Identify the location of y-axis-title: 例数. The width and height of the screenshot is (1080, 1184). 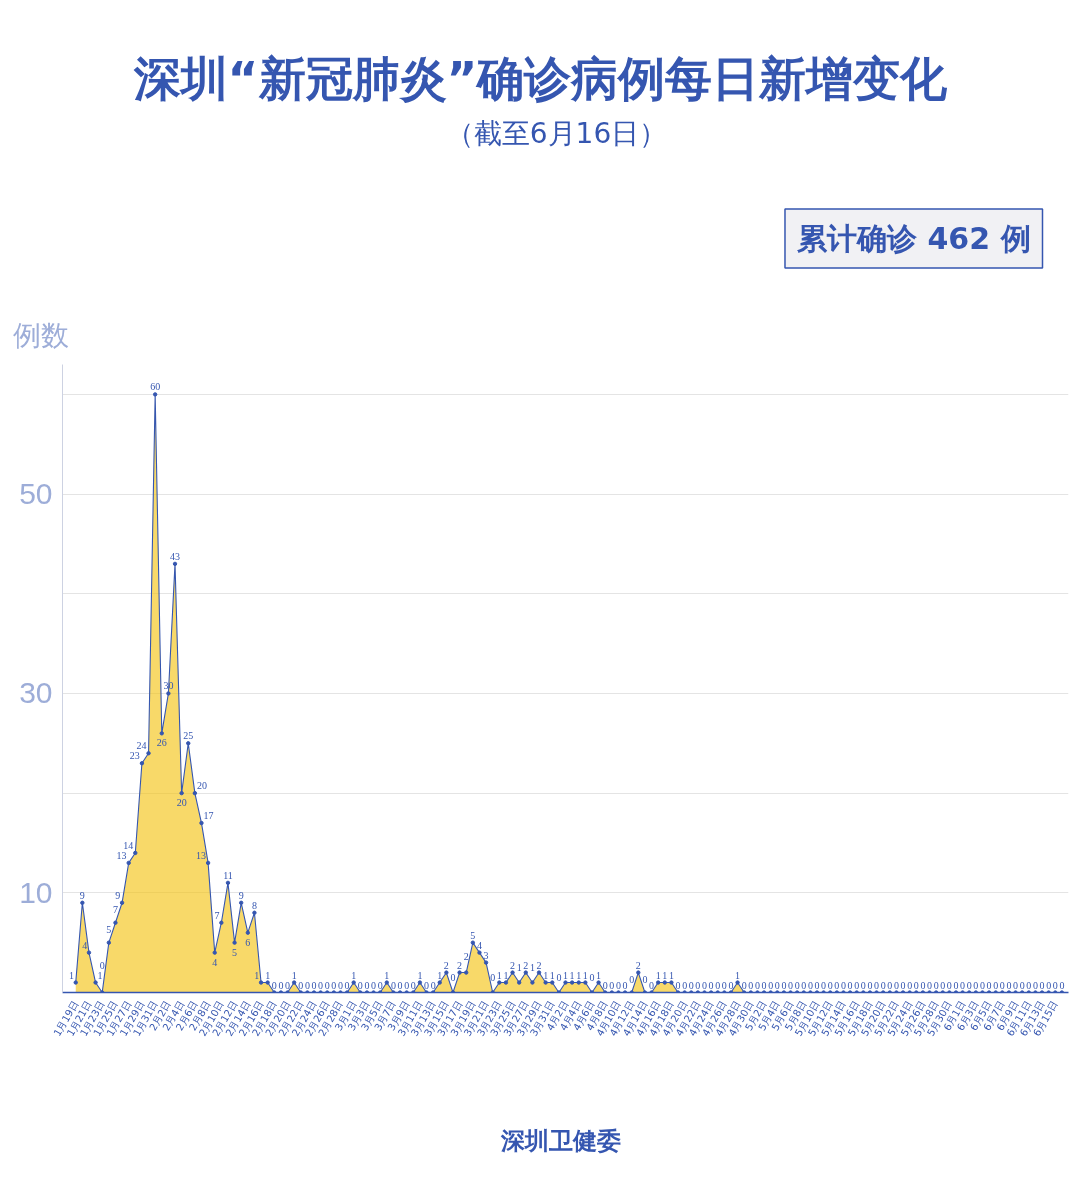
(40, 335).